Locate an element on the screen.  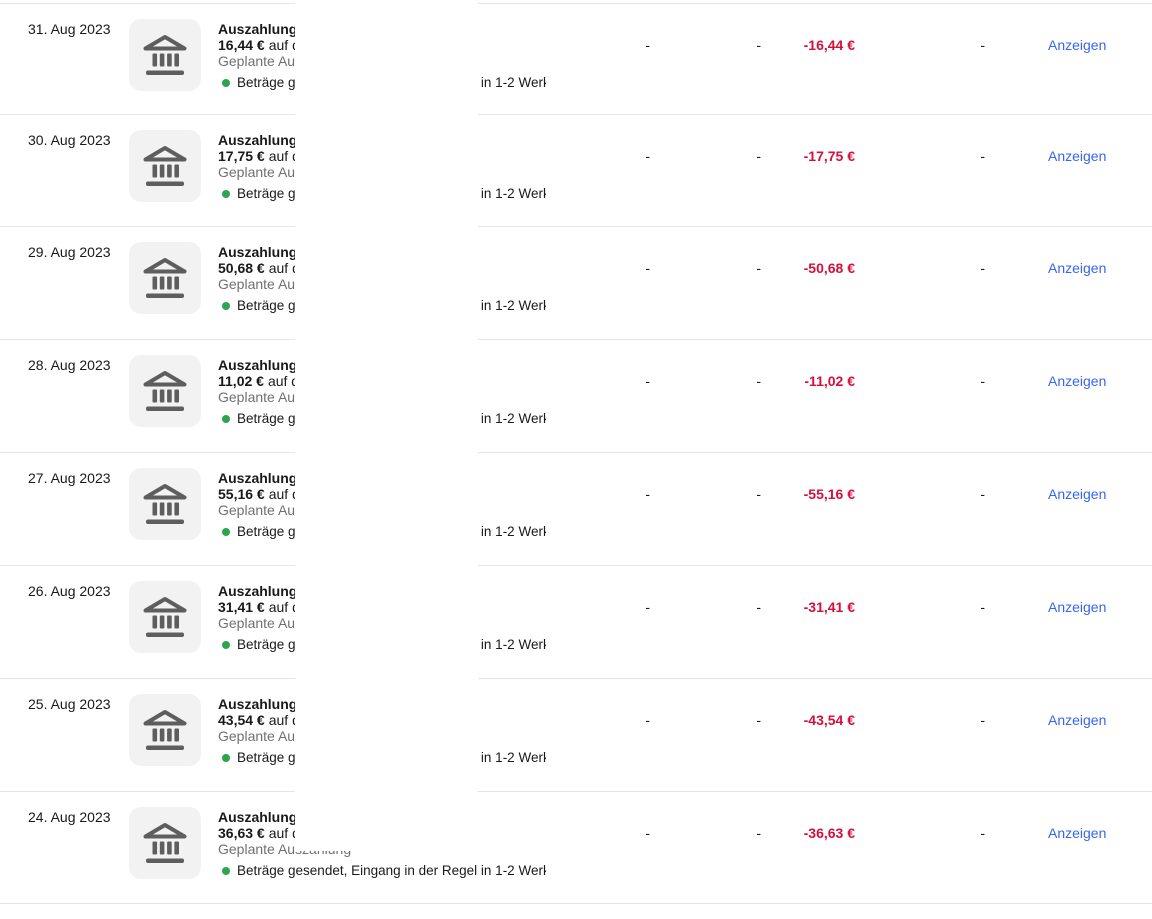
net-amount: -11,02 € is located at coordinates (829, 381).